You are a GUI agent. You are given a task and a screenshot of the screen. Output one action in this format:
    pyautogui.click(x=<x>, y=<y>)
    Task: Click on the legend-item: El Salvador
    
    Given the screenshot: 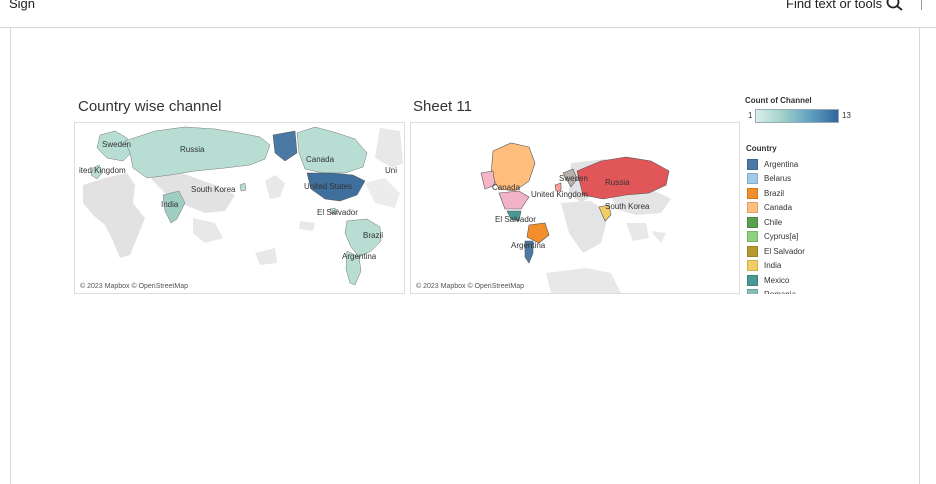 What is the action you would take?
    pyautogui.click(x=776, y=251)
    